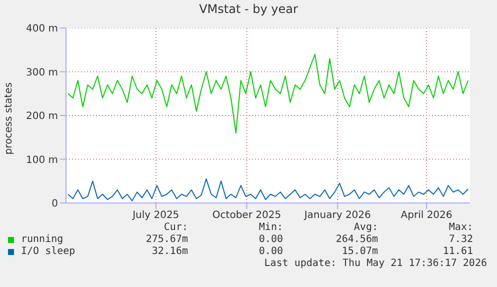  I want to click on legend-label: I/O sleep, so click(48, 251).